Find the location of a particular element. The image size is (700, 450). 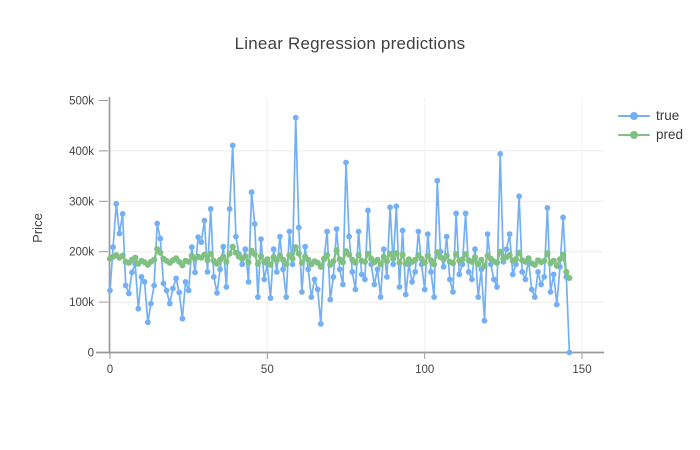

legend: true pred is located at coordinates (650, 125).